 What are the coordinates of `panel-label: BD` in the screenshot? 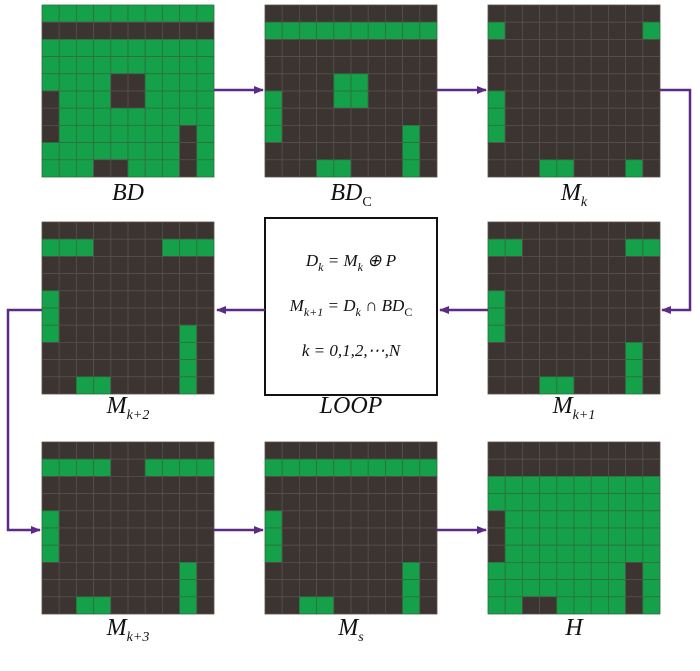 It's located at (128, 193).